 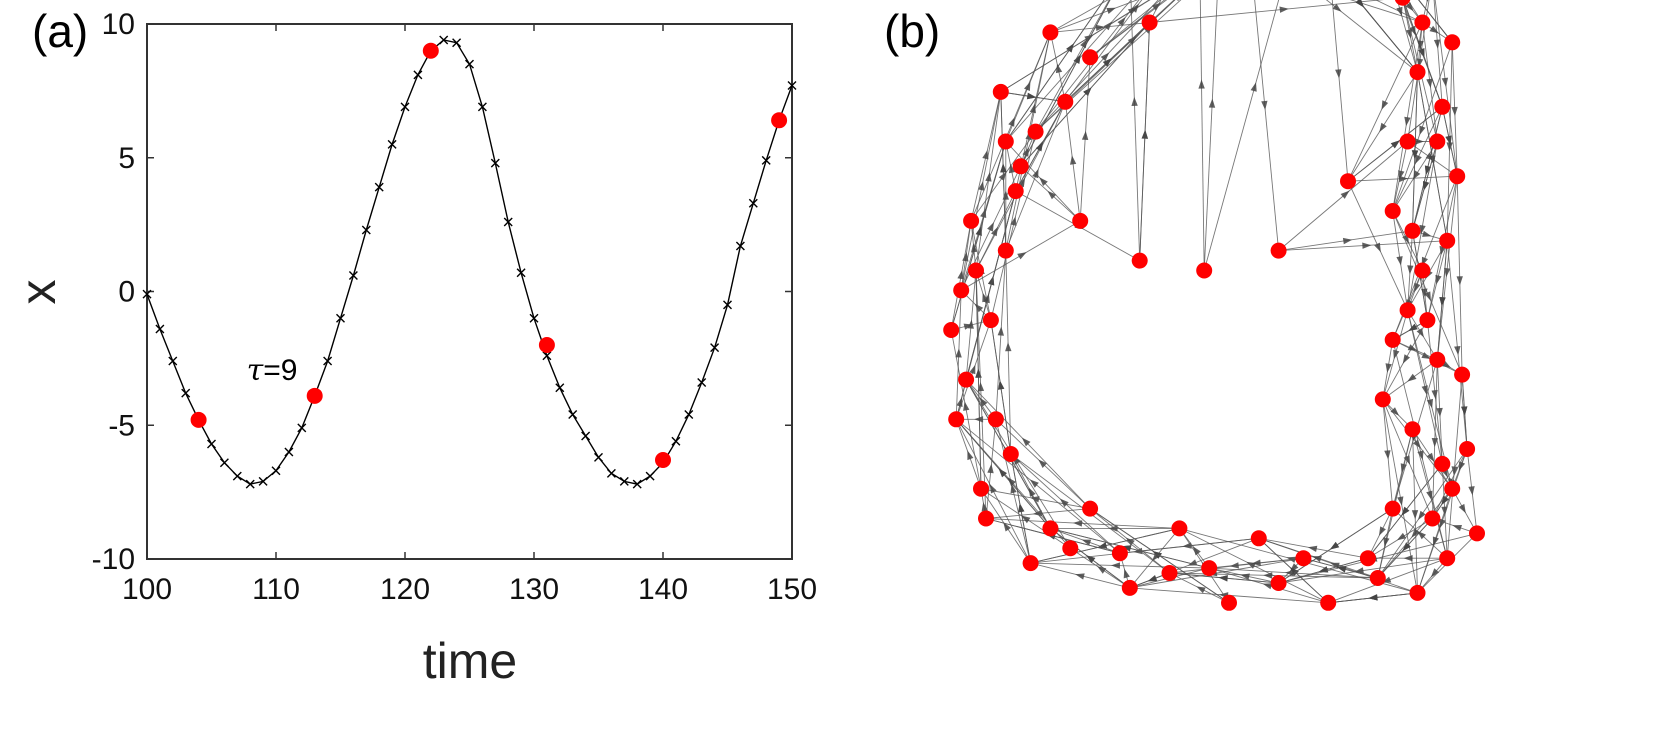 I want to click on x-tick-label: 130, so click(x=534, y=589).